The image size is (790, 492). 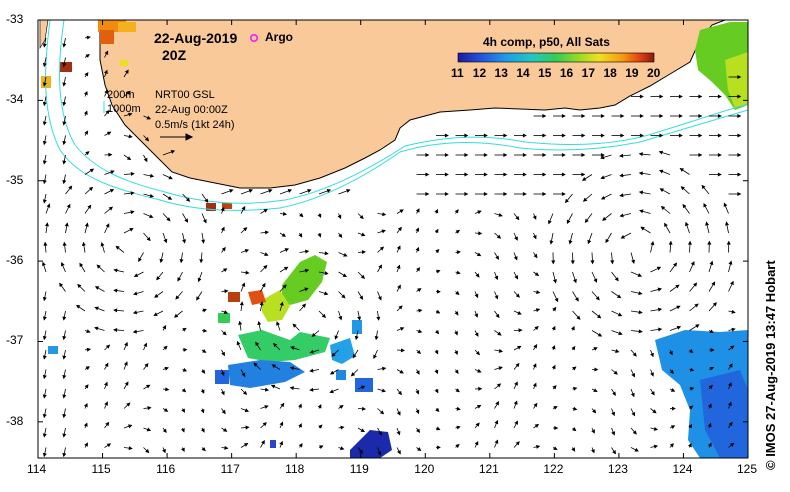 I want to click on argo-label: Argo, so click(x=279, y=37).